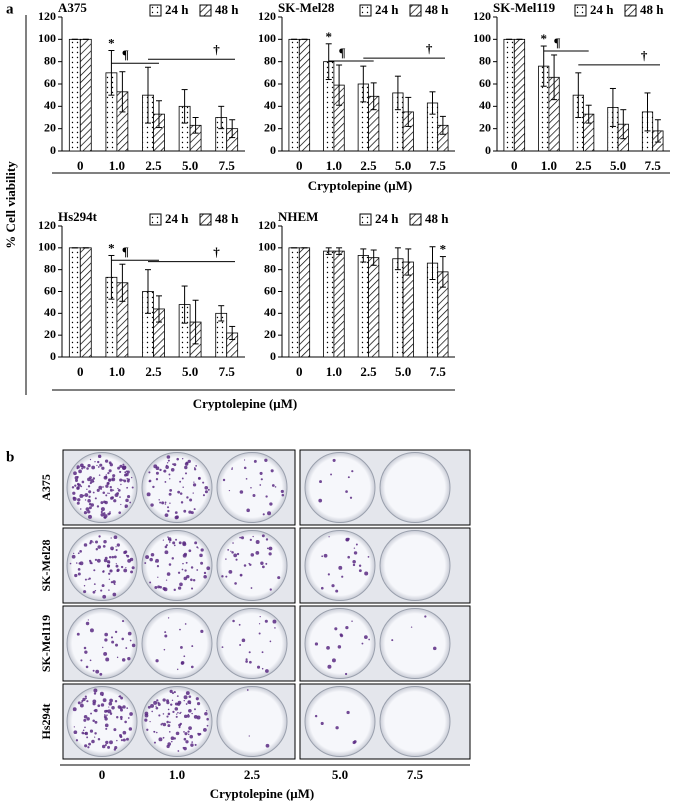 This screenshot has height=806, width=675. Describe the element at coordinates (267, 38) in the screenshot. I see `y-tick-label: 100` at that location.